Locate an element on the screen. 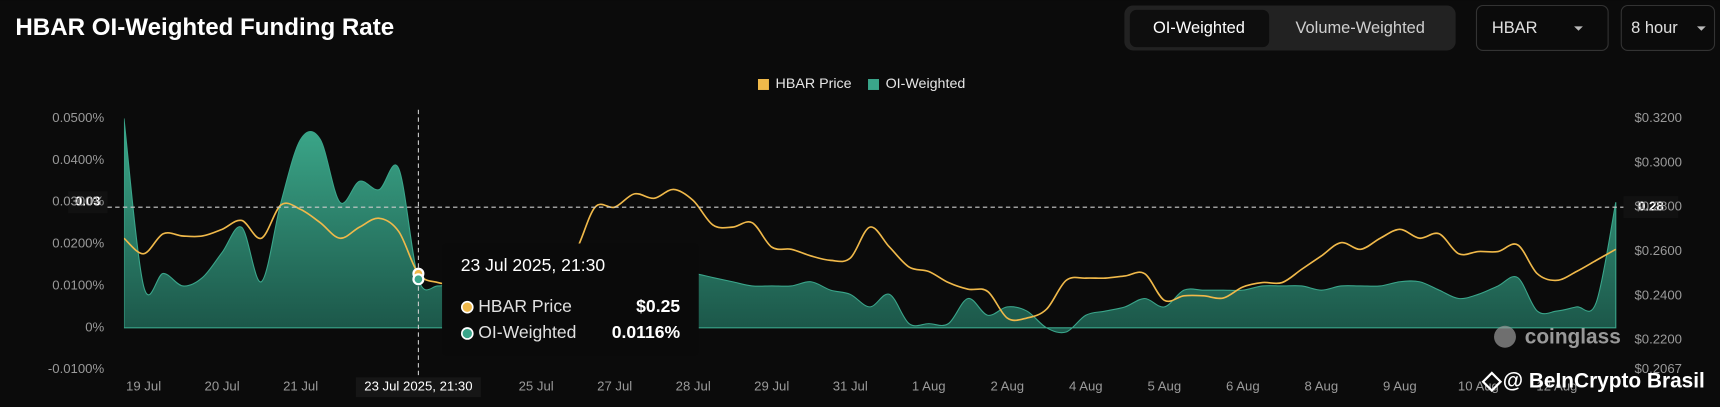 The width and height of the screenshot is (1720, 407). x-tick-label: 9 Aug is located at coordinates (1400, 386).